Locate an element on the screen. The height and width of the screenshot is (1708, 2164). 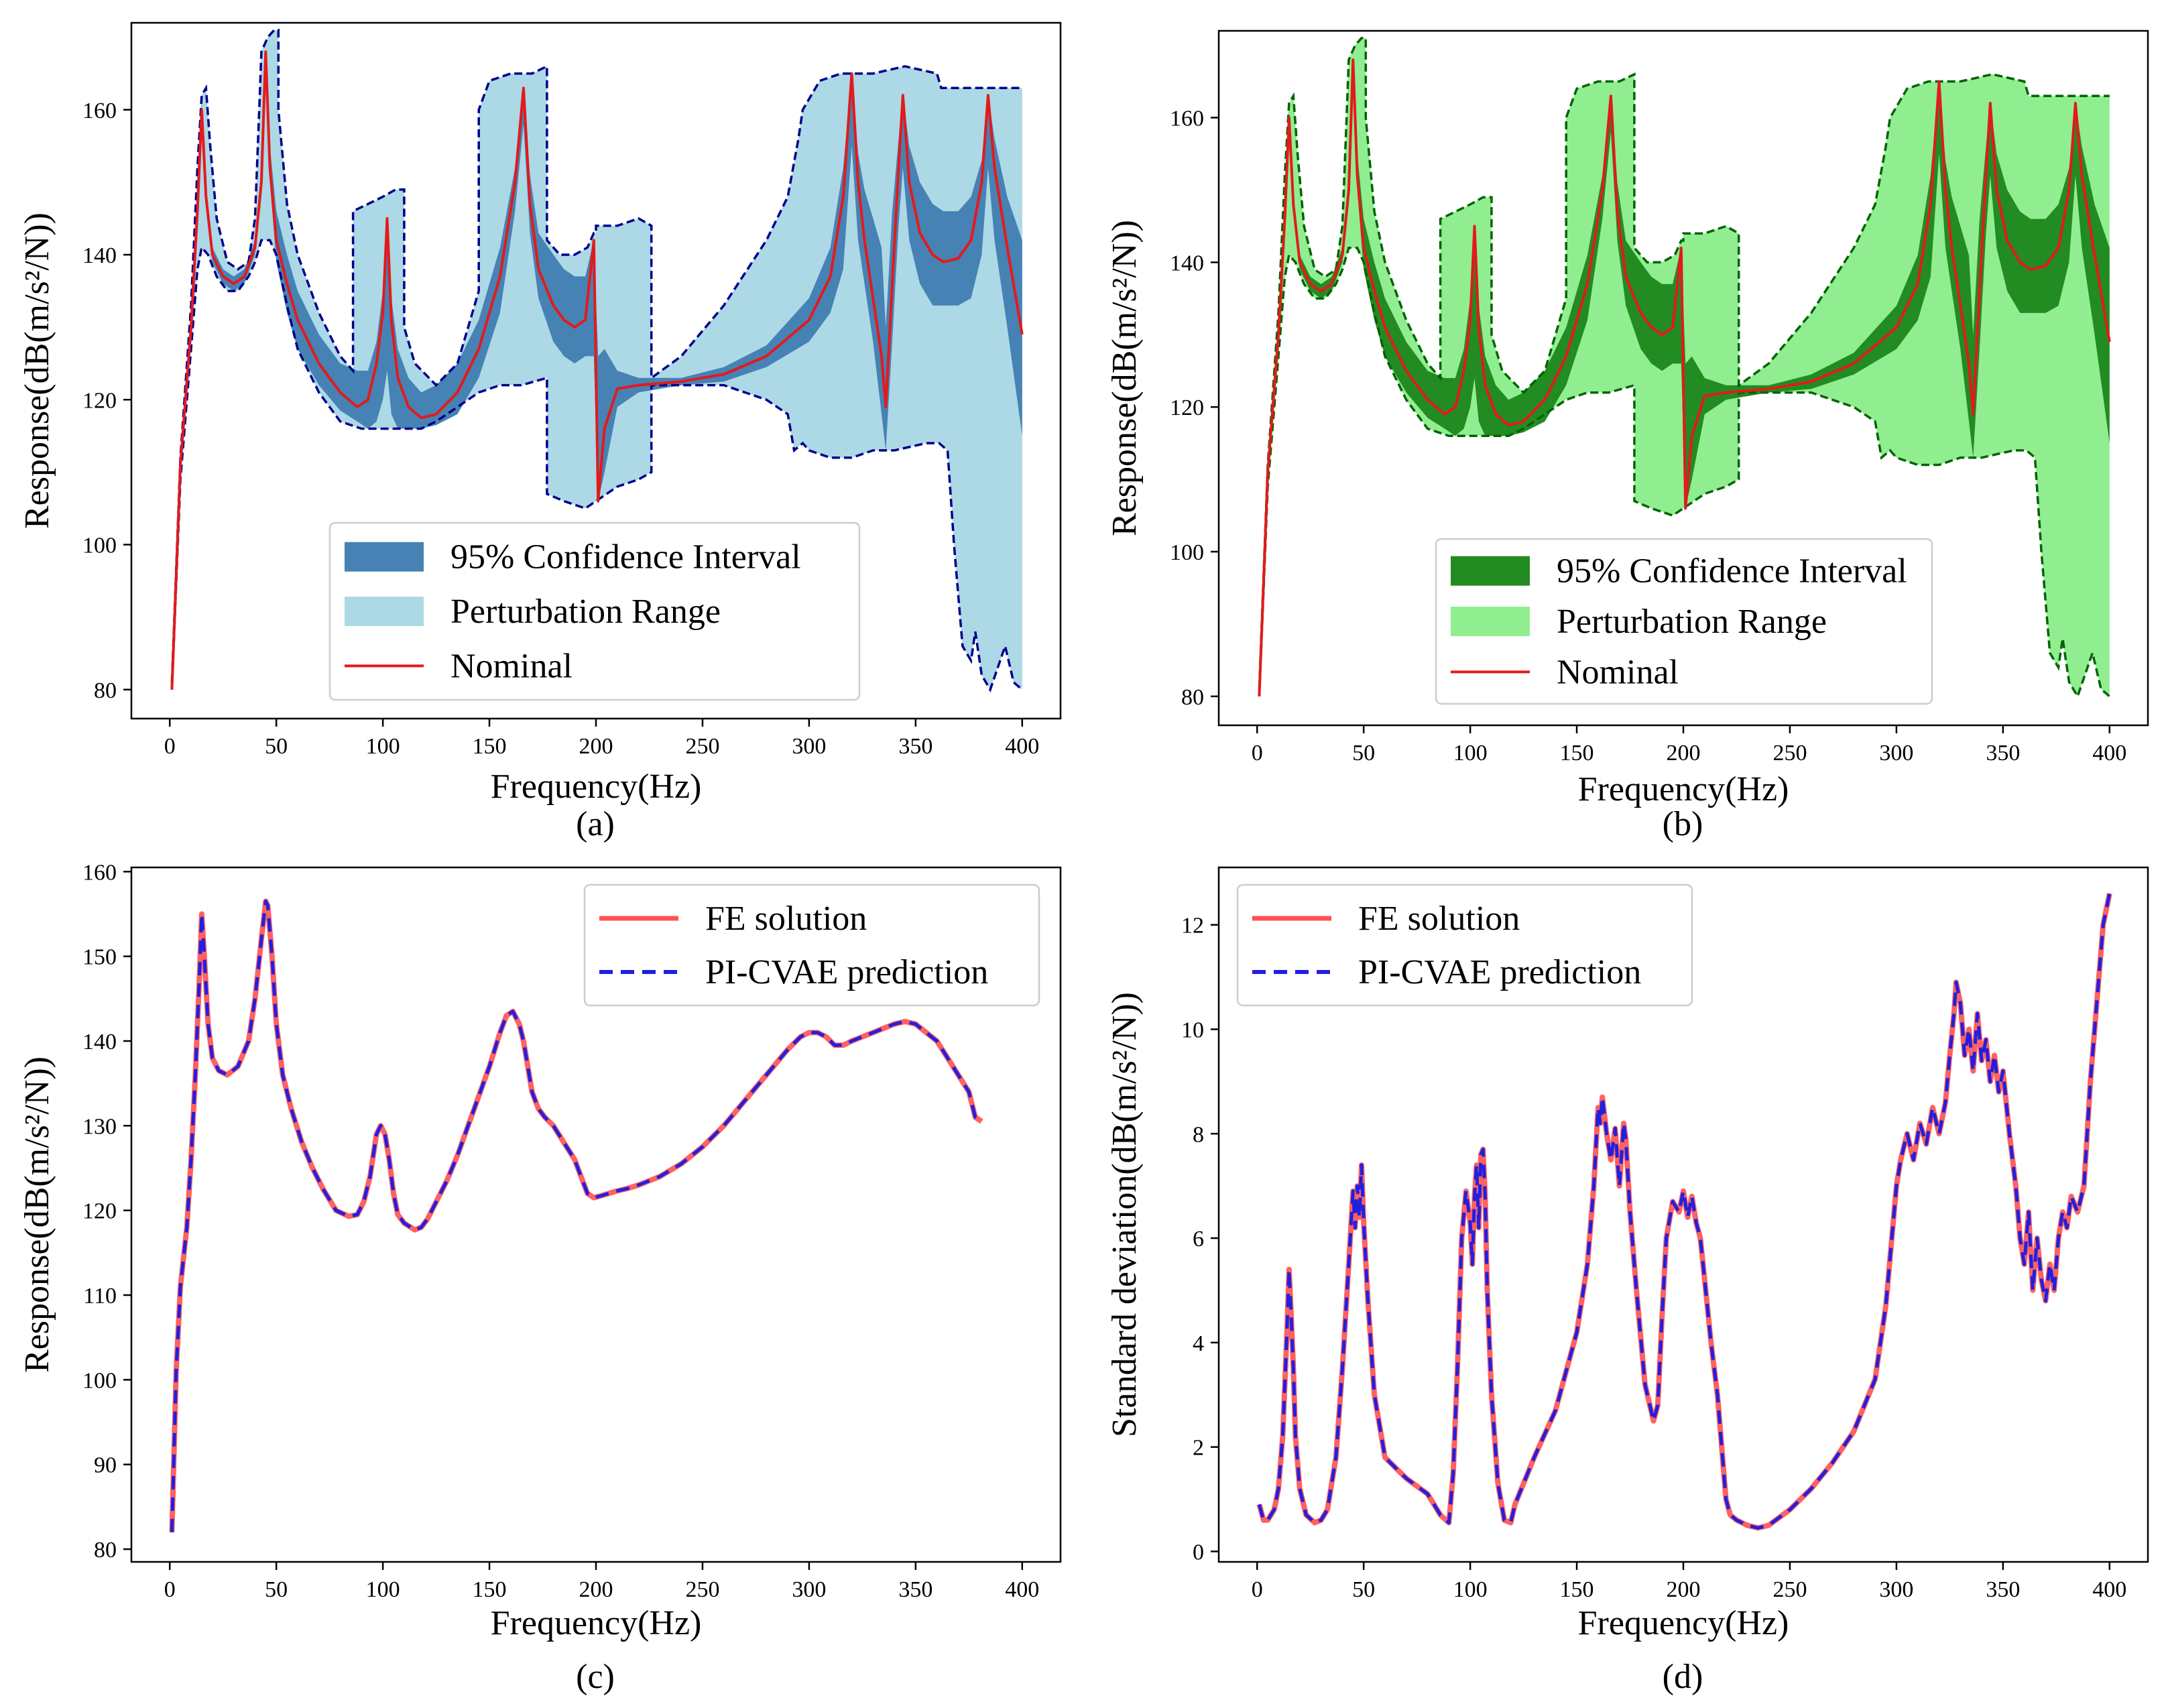
legend-label: PI-CVAE prediction is located at coordinates (1499, 972).